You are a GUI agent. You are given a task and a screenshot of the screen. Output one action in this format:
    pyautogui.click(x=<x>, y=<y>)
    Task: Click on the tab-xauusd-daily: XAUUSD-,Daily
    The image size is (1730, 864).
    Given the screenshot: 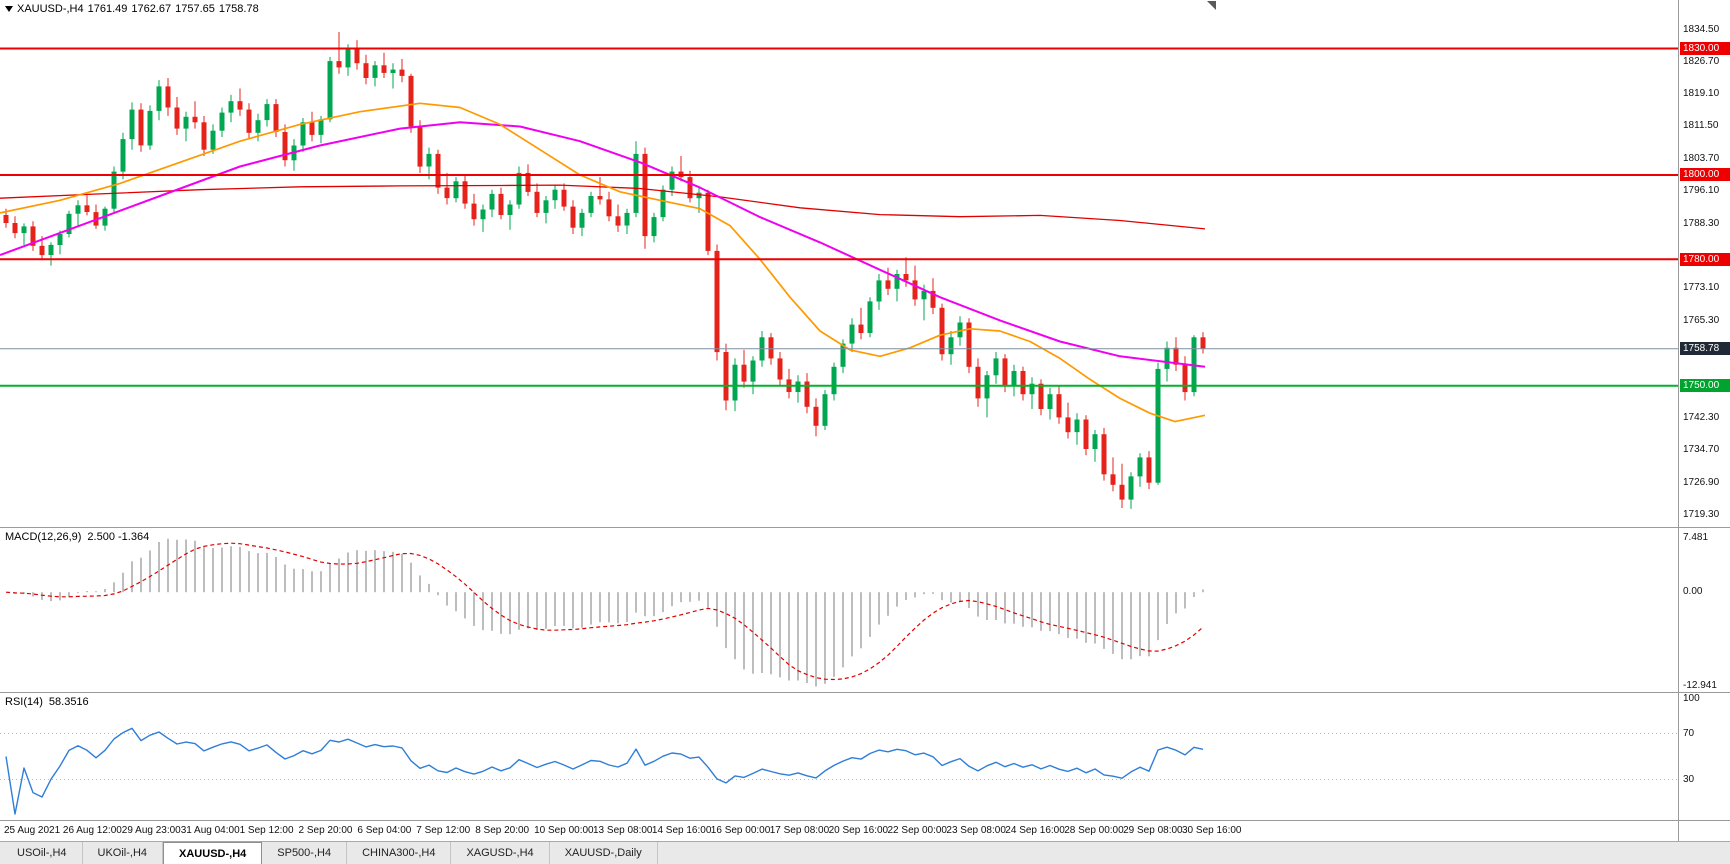 What is the action you would take?
    pyautogui.click(x=604, y=853)
    